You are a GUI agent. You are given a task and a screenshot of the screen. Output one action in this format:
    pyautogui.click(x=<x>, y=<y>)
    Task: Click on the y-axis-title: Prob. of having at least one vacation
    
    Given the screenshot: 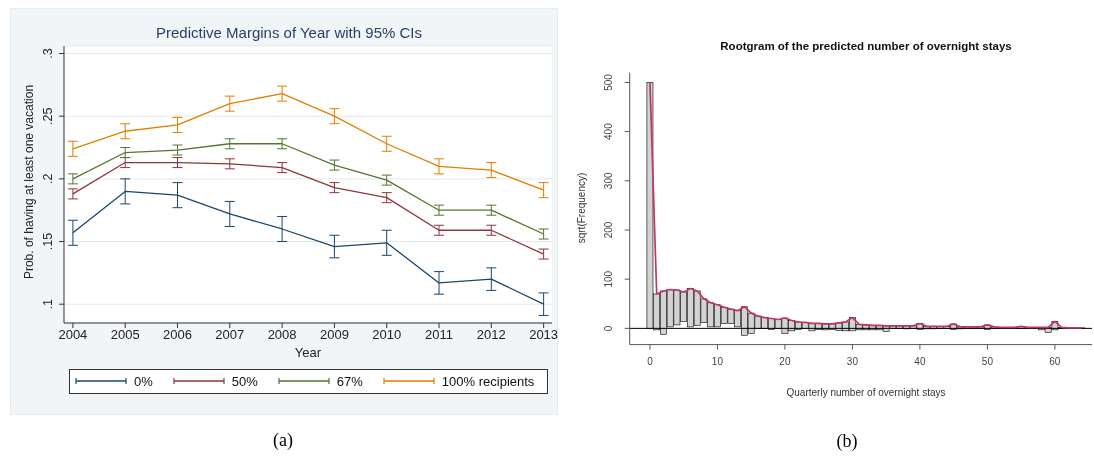 What is the action you would take?
    pyautogui.click(x=29, y=182)
    